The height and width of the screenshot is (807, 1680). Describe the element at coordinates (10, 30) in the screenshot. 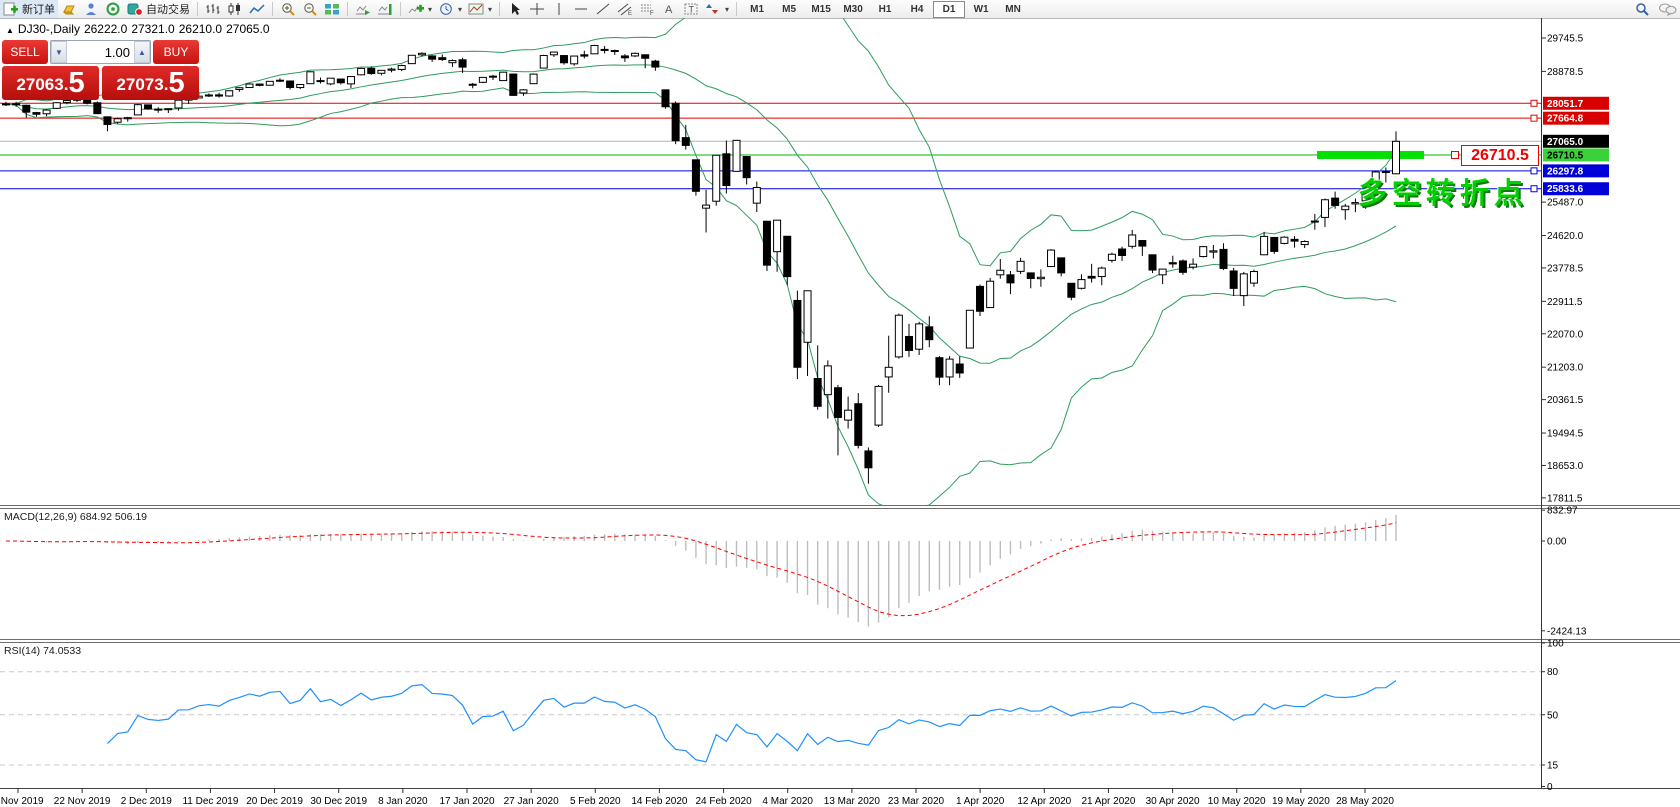

I see `collapse-panel-icon: ▲` at that location.